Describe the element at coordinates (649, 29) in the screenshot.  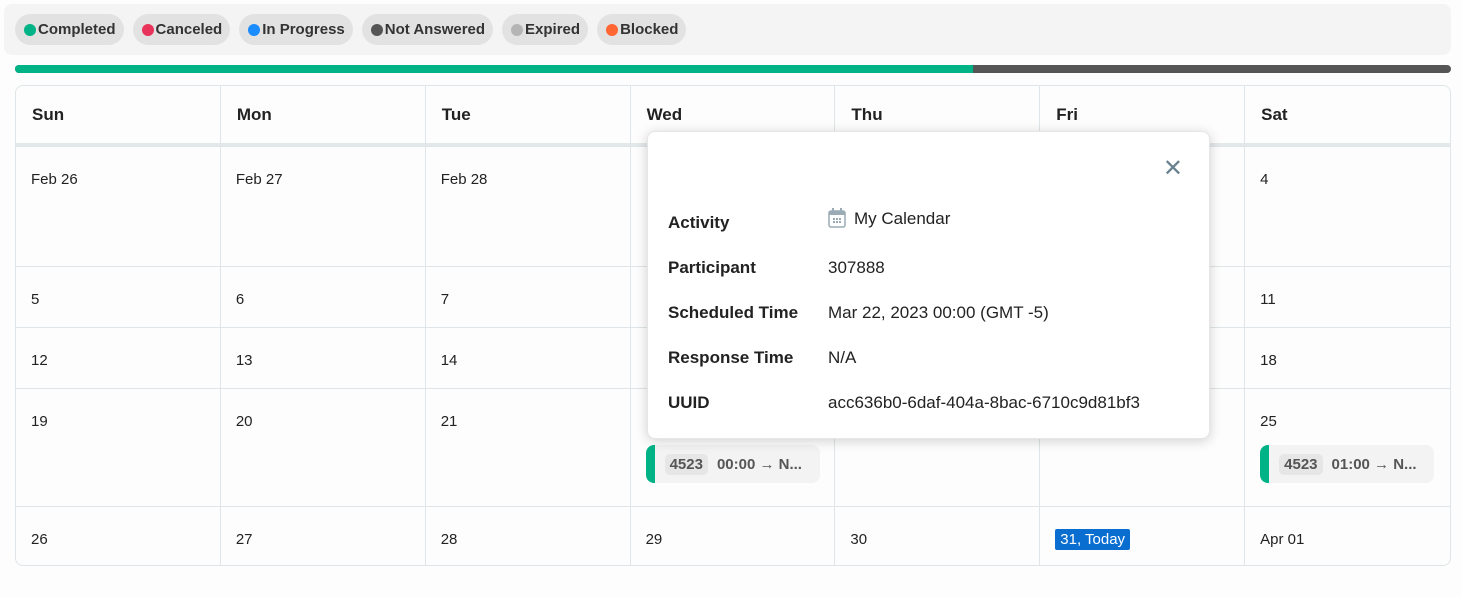
I see `legend-label: Blocked` at that location.